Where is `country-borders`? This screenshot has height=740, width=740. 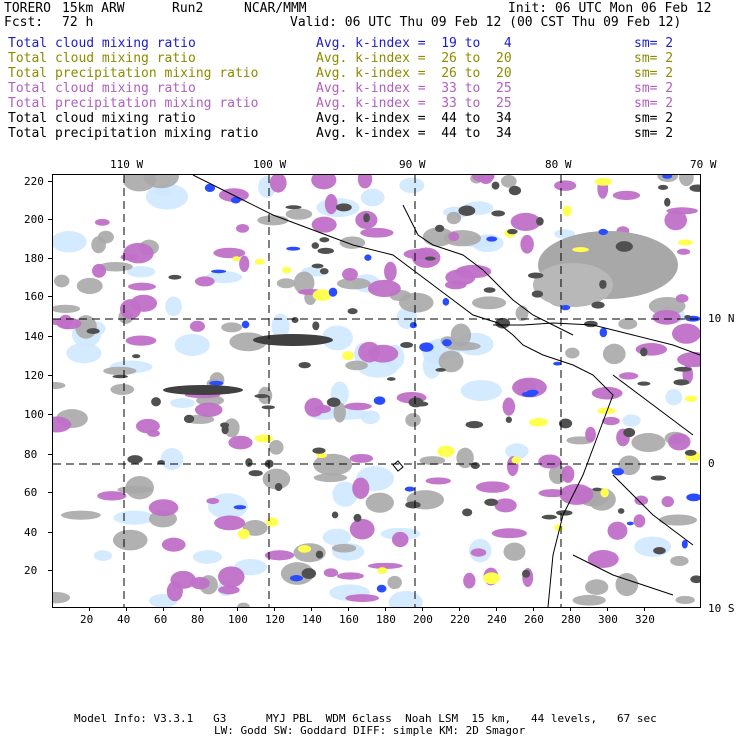
country-borders is located at coordinates (633, 485).